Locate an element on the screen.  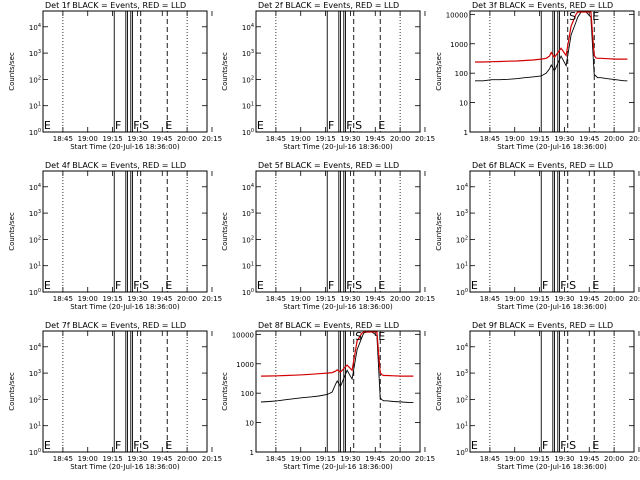
y-tick-label: 100 is located at coordinates (35, 292).